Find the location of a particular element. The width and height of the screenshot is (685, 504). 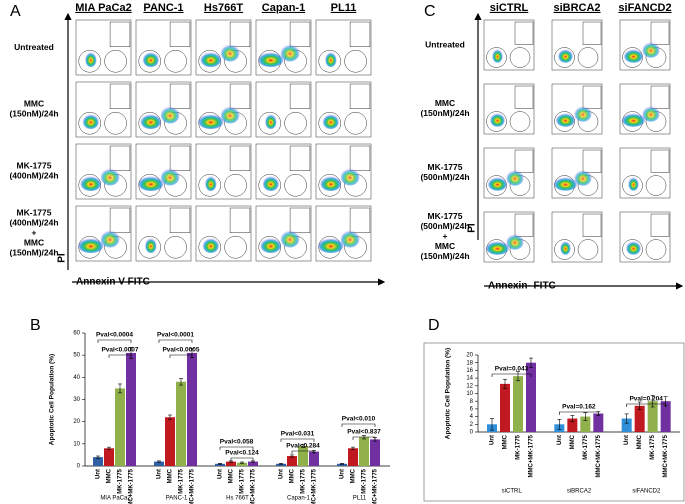

y-tick-label: 10 is located at coordinates (469, 394).